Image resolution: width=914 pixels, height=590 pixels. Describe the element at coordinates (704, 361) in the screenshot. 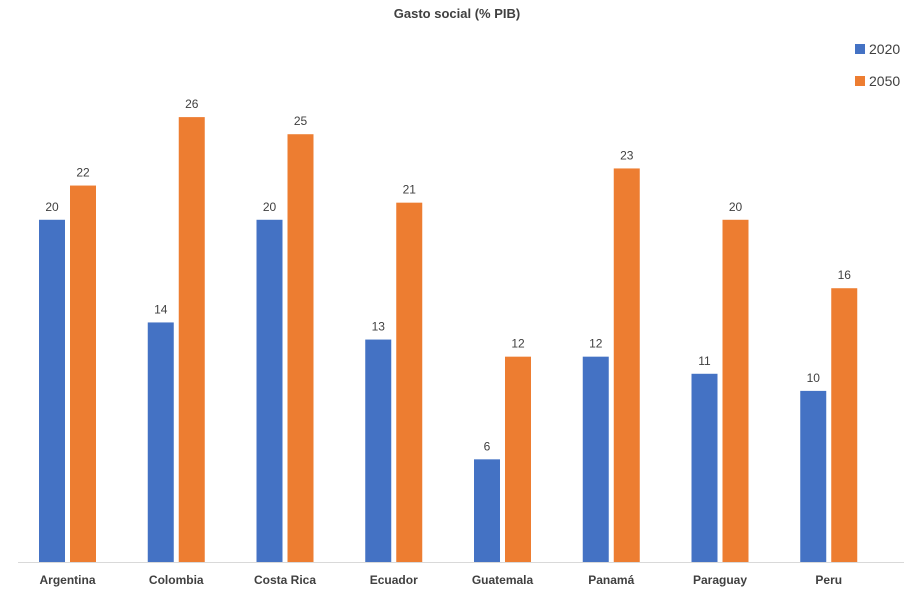

I see `data-label-2020-paraguay: 11` at that location.